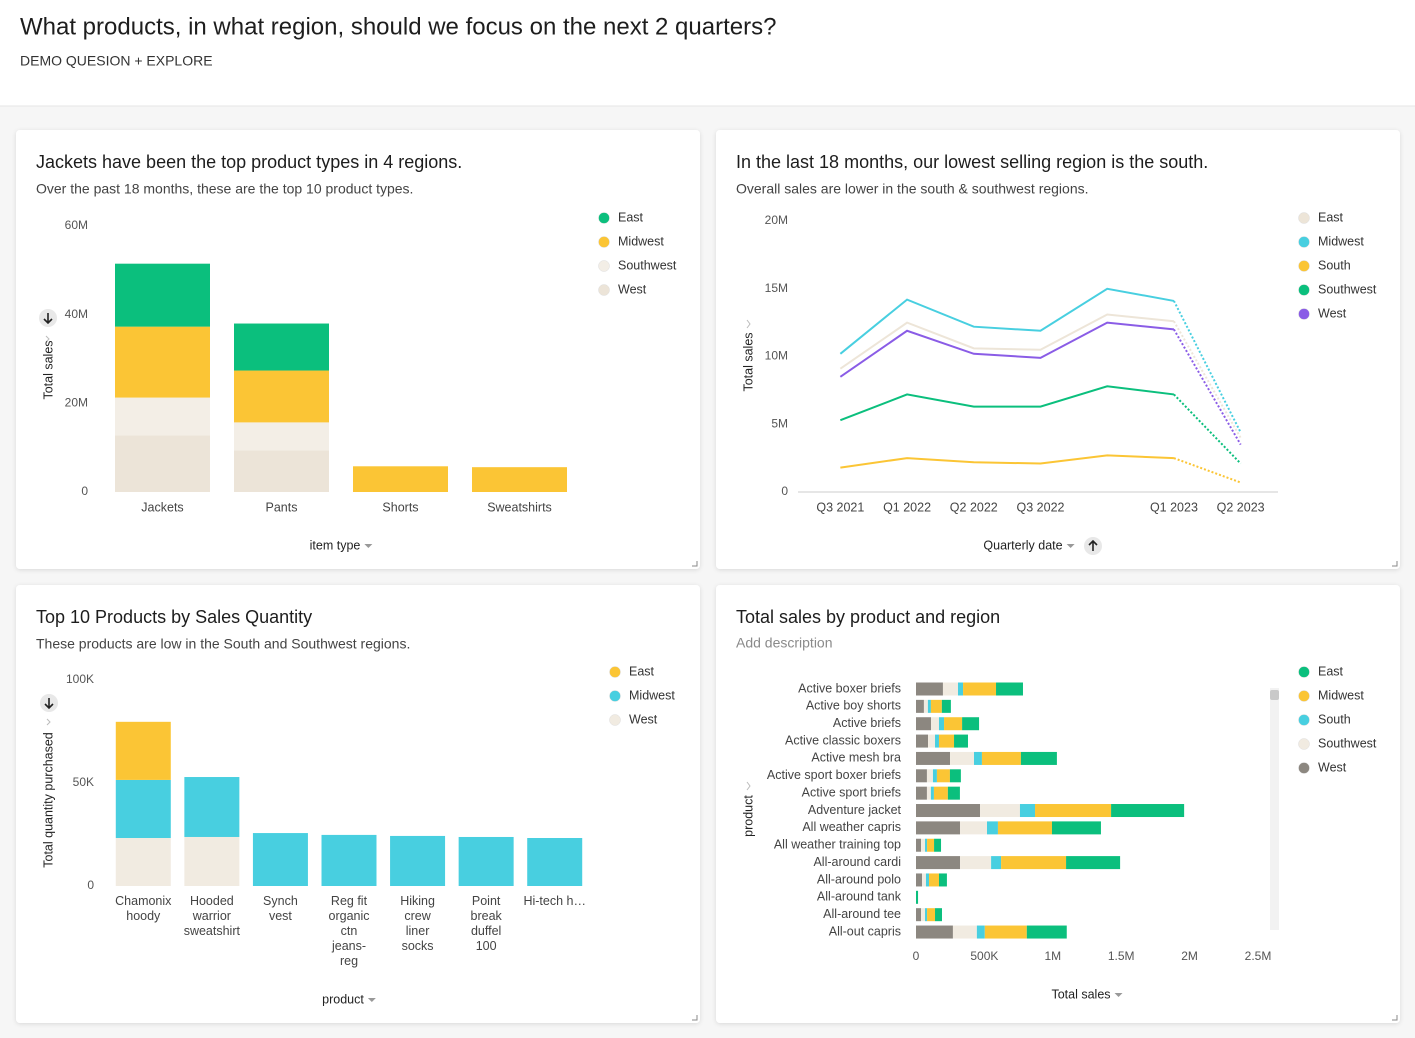 The width and height of the screenshot is (1415, 1038). What do you see at coordinates (76, 403) in the screenshot?
I see `y-tick-label: 20M` at bounding box center [76, 403].